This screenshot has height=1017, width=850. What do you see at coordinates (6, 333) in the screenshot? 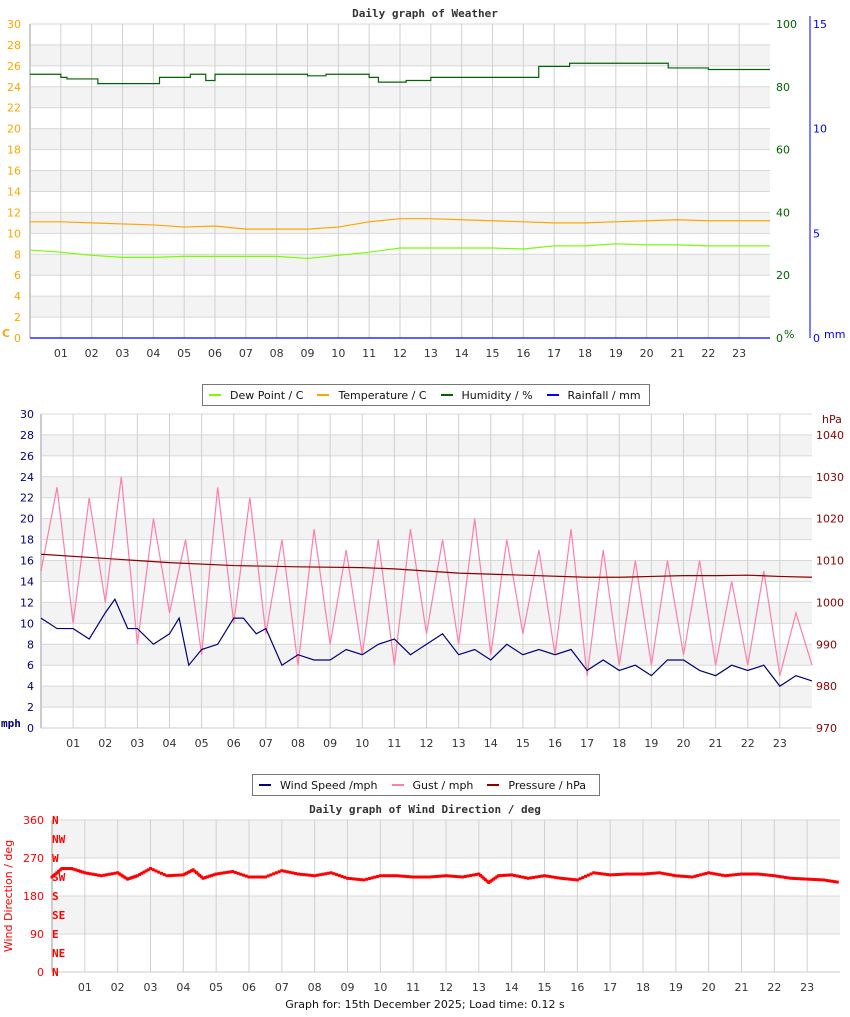
I see `y-unit-left: C` at bounding box center [6, 333].